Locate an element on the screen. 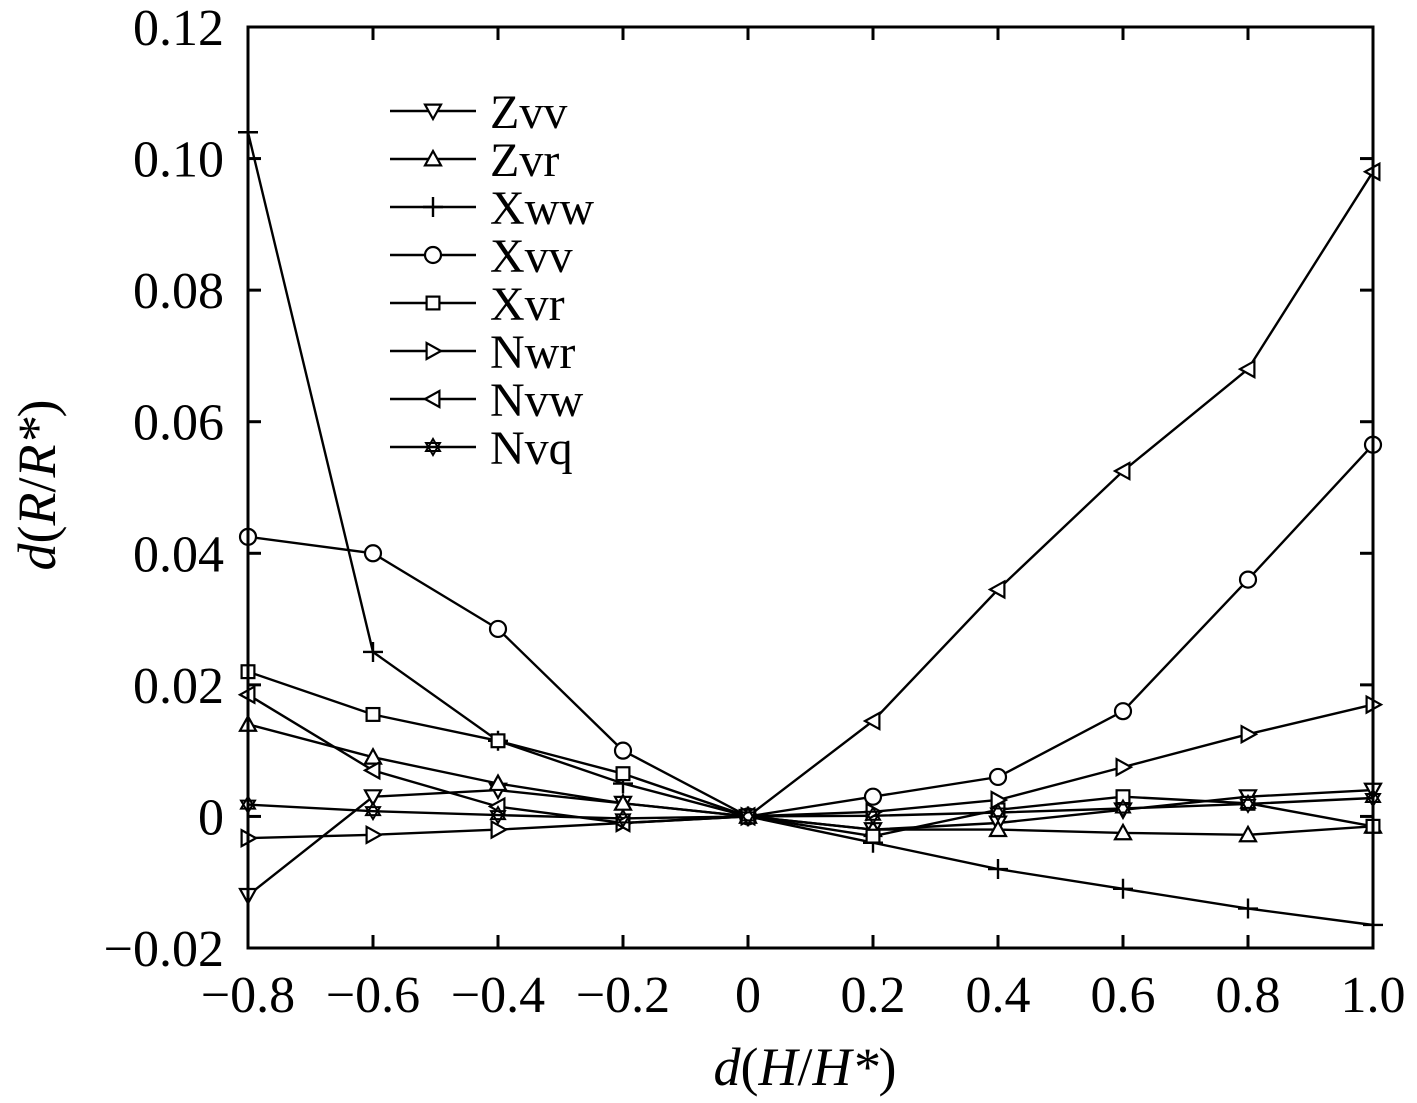 This screenshot has width=1417, height=1103. legend-label-zvr: Zvr is located at coordinates (524, 160).